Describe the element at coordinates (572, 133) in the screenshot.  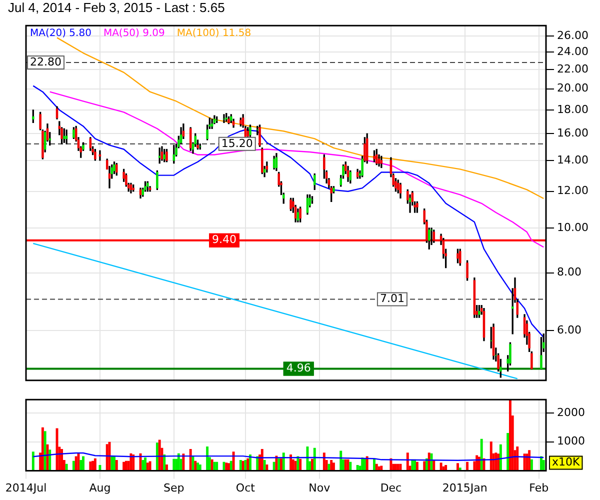
I see `y-tick-label: 16.00` at that location.